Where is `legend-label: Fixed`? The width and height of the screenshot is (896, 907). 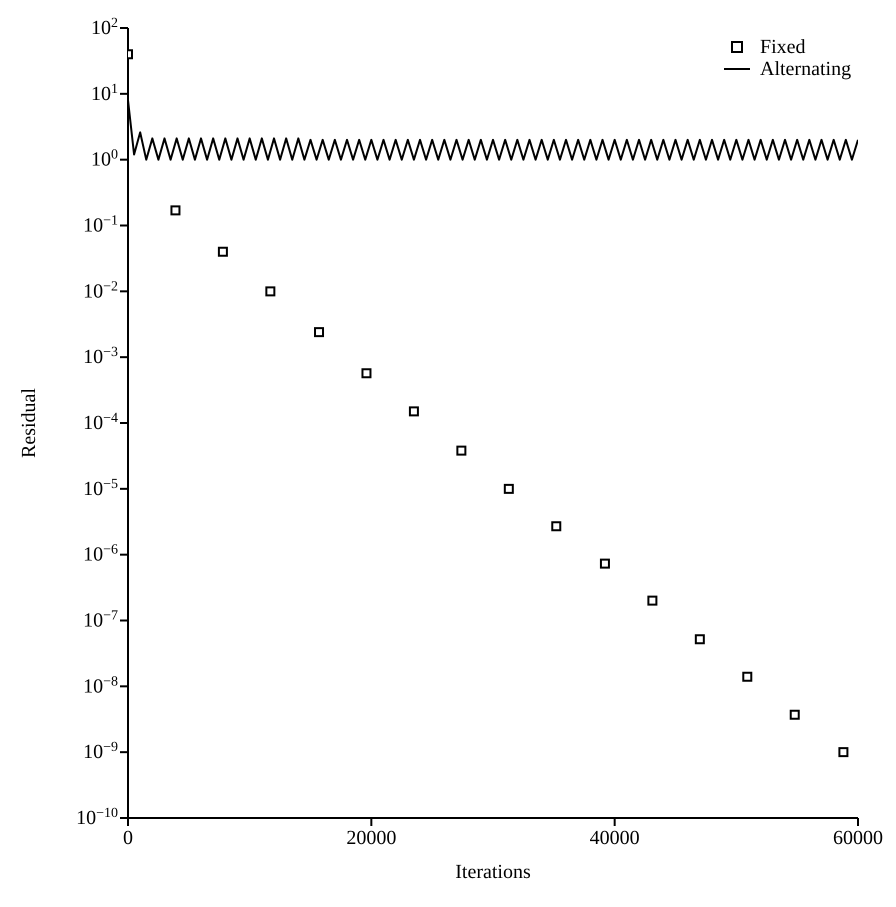
legend-label: Fixed is located at coordinates (783, 47).